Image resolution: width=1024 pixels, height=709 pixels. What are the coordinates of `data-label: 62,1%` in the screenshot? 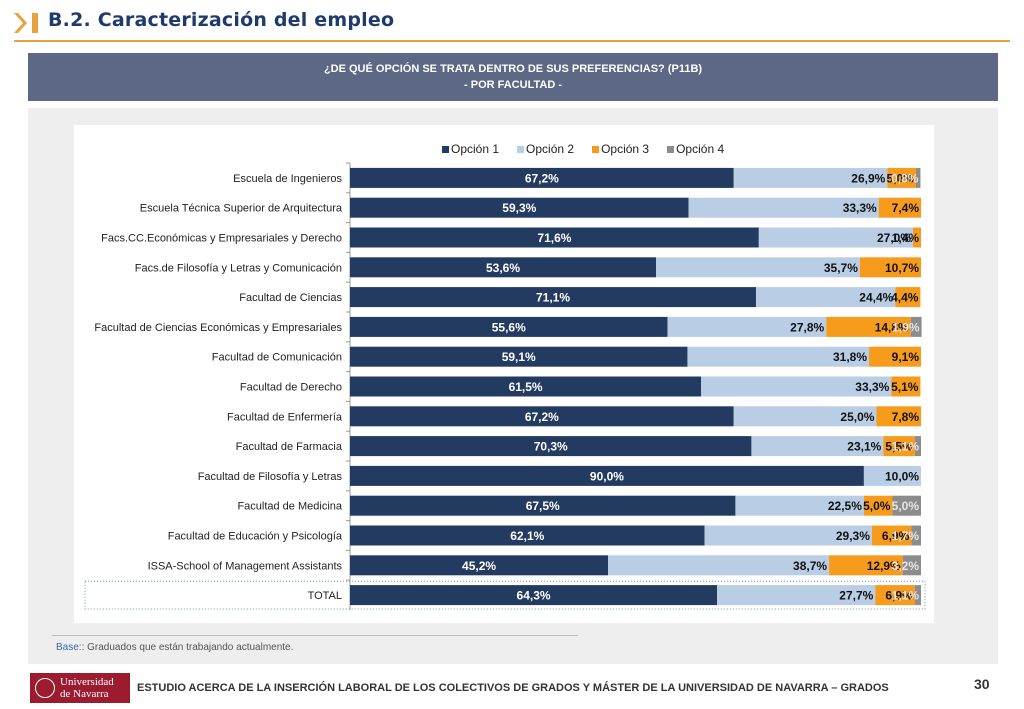 It's located at (527, 536).